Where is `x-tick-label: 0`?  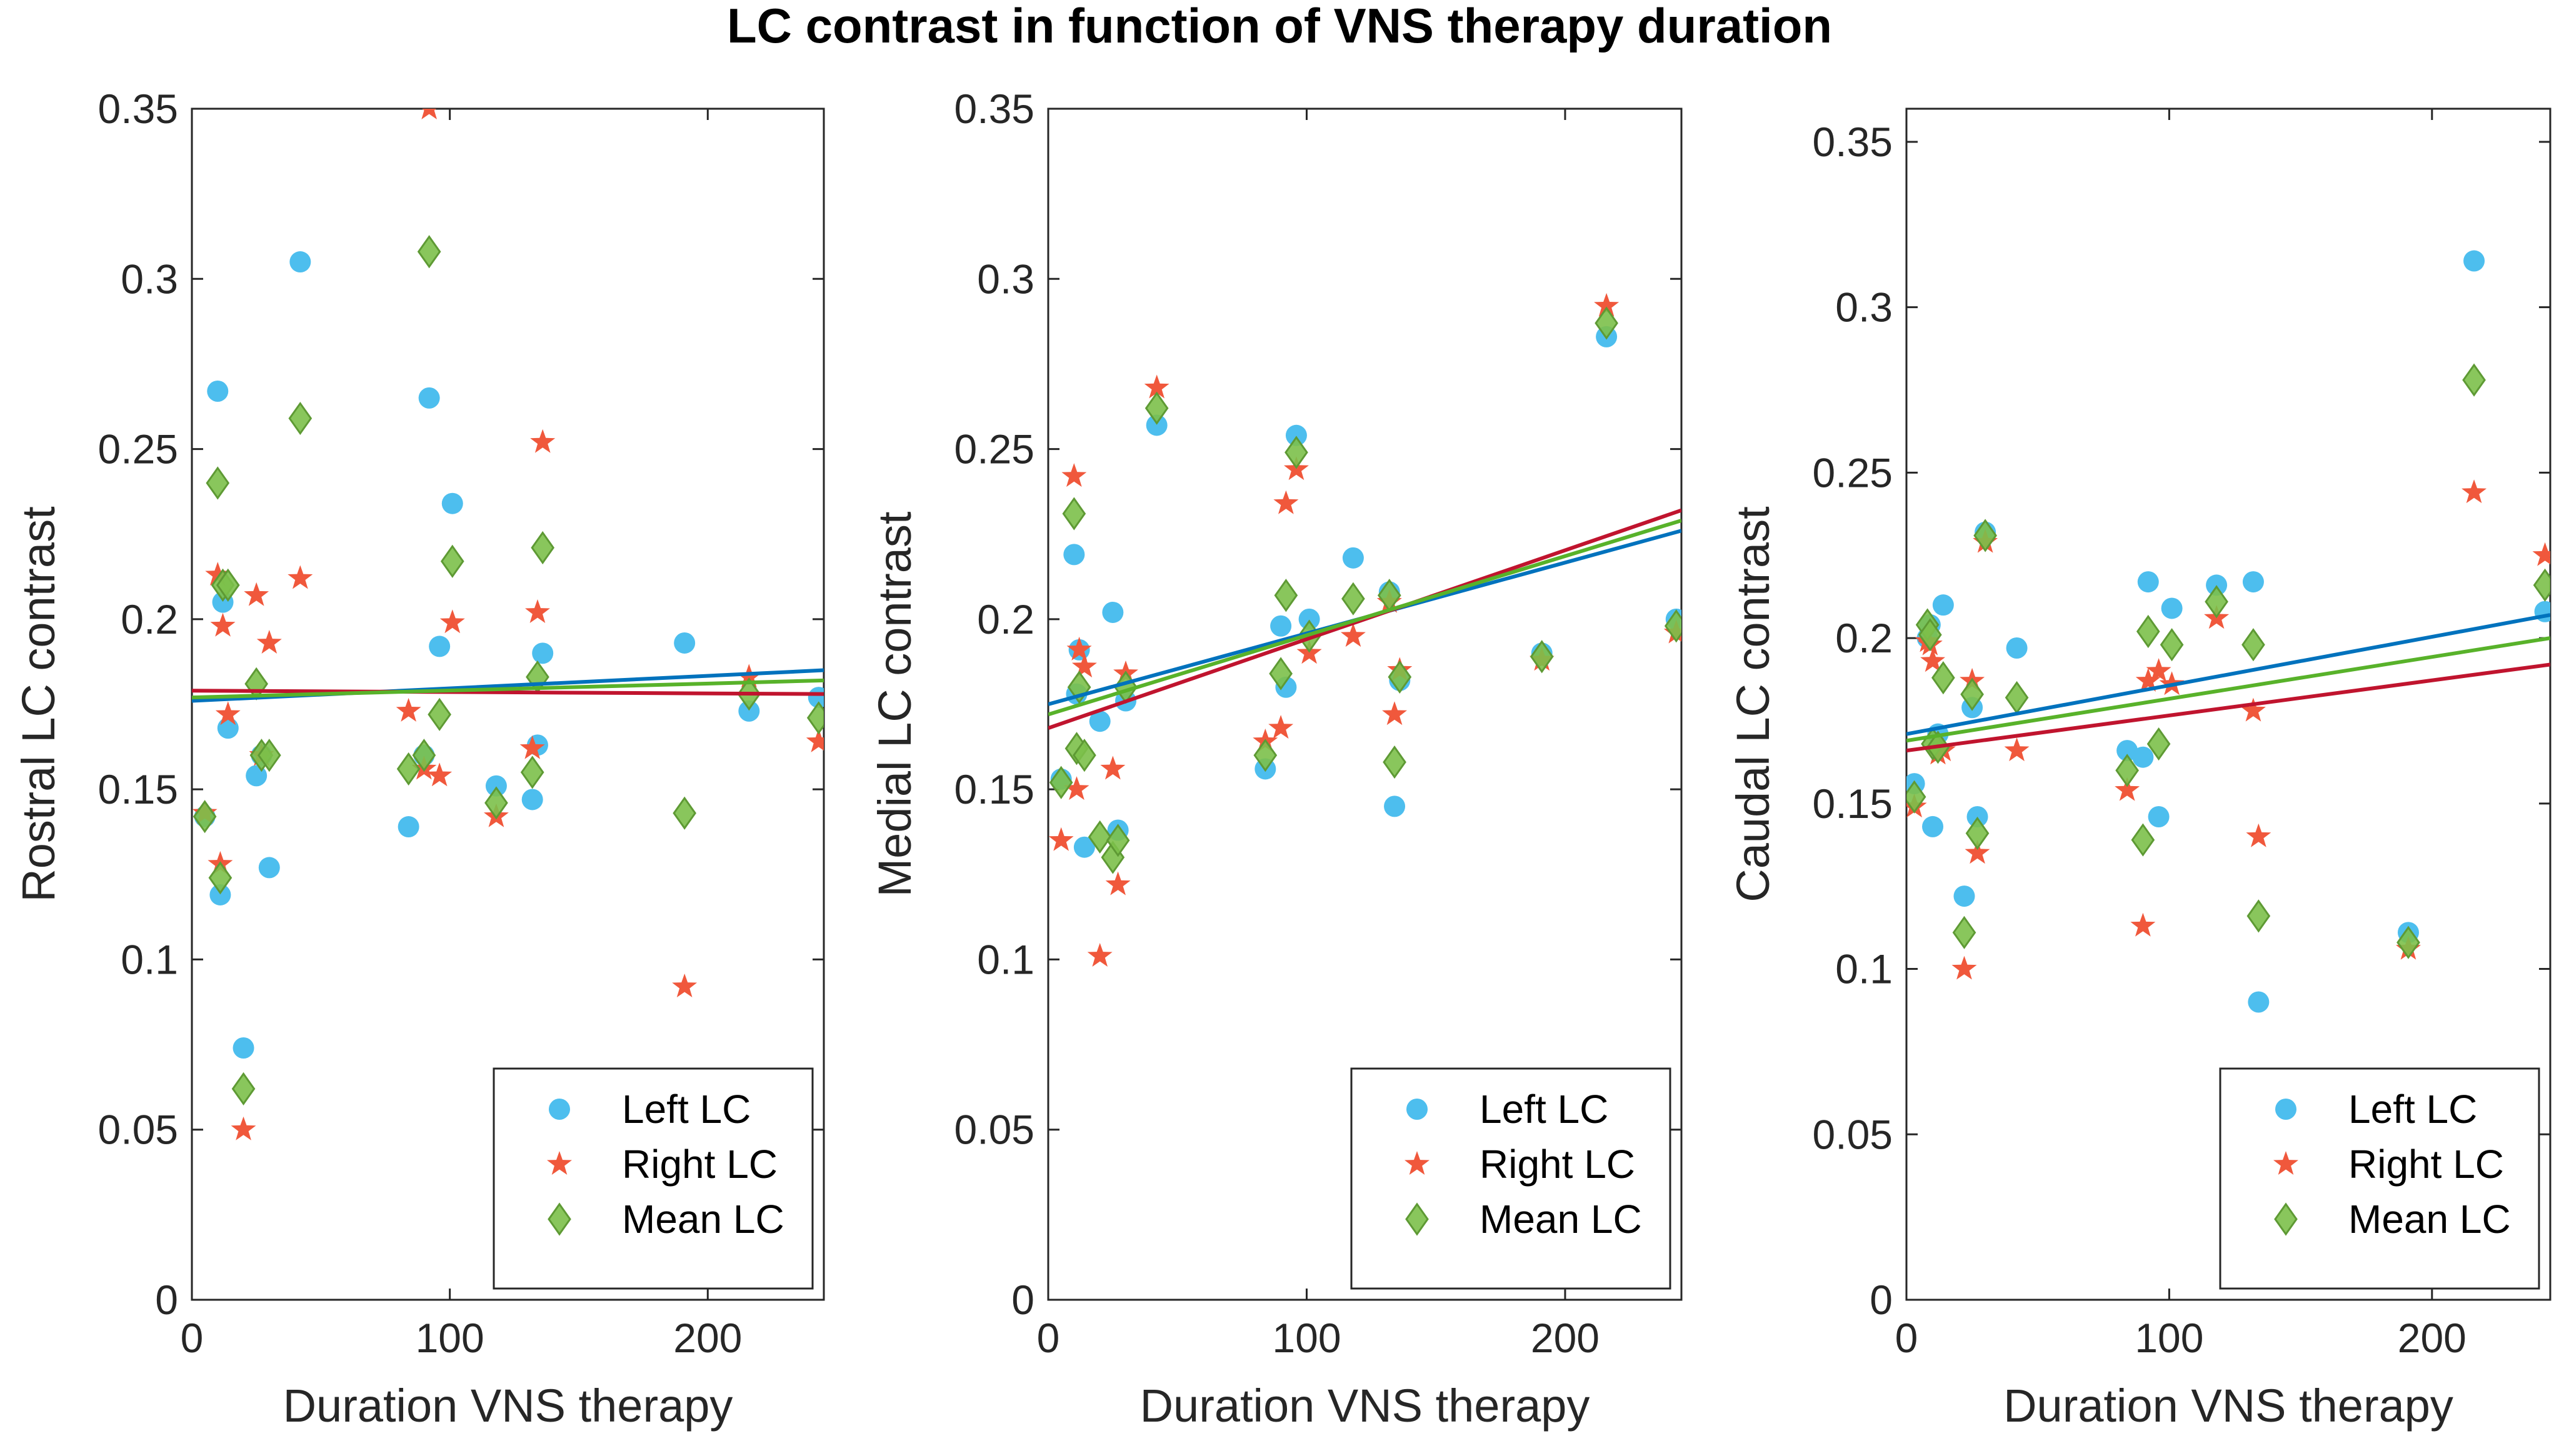
x-tick-label: 0 is located at coordinates (1906, 1338).